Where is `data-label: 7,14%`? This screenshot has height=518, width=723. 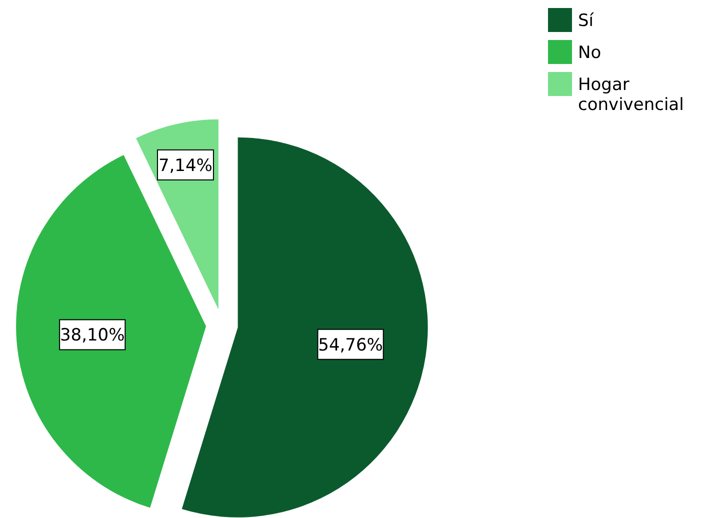
data-label: 7,14% is located at coordinates (185, 166).